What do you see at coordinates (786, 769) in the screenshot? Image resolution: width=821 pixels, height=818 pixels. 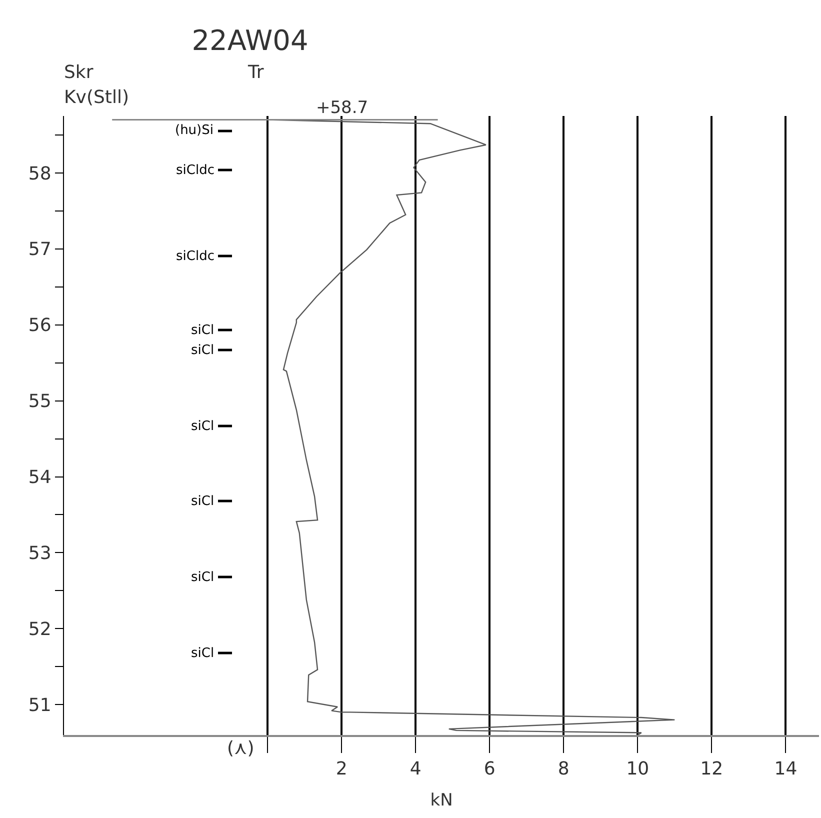 I see `x-tick-label: 14` at bounding box center [786, 769].